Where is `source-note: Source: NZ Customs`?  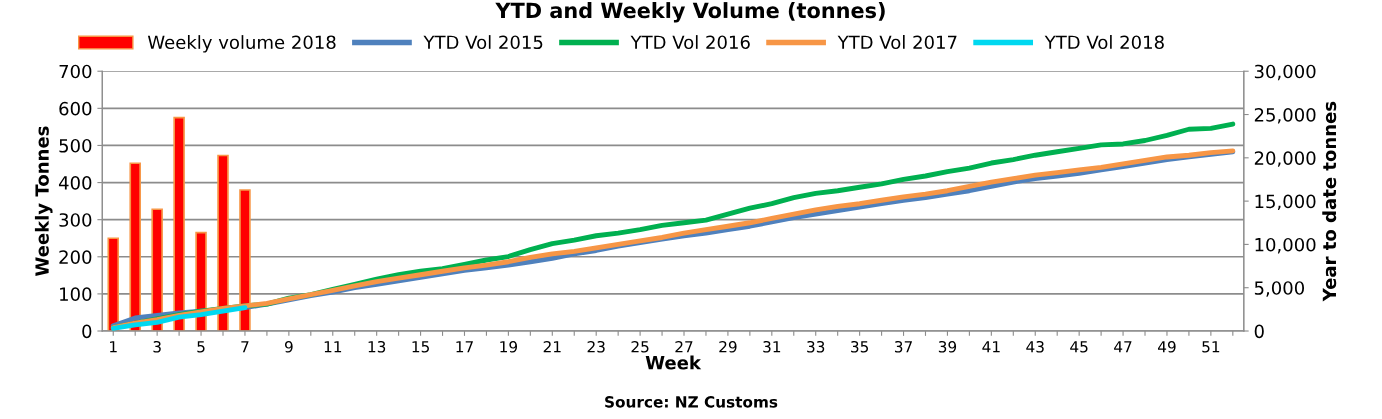 source-note: Source: NZ Customs is located at coordinates (691, 402).